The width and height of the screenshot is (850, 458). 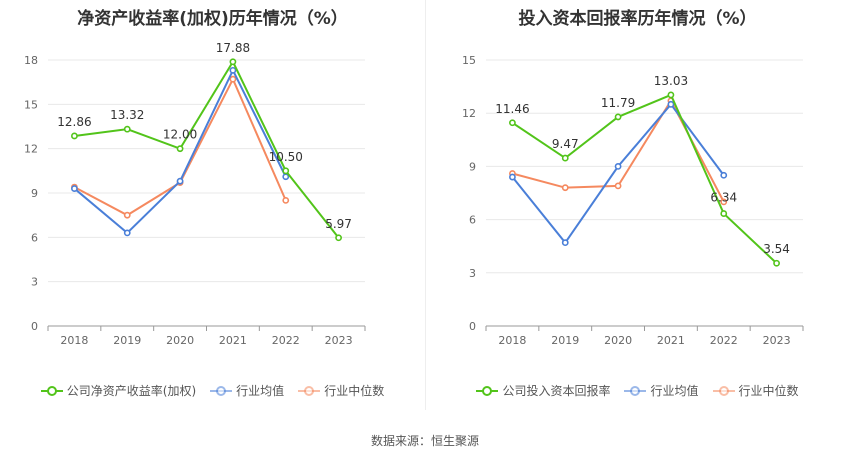 I want to click on legend-item-company: 公司净资产收益率(加权), so click(x=118, y=390).